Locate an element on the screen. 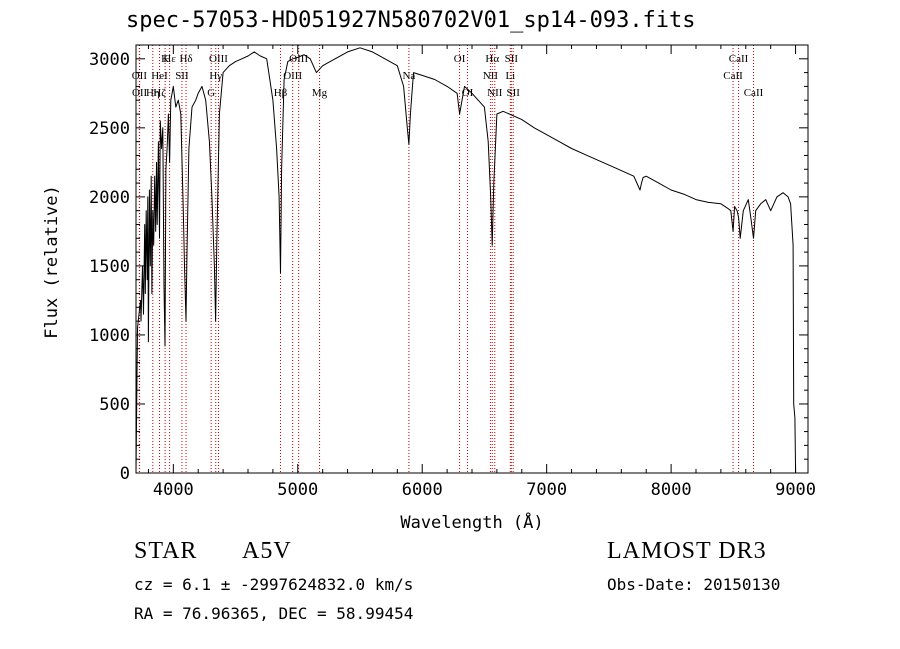  x-tick-label-8000: 8000 is located at coordinates (671, 490).